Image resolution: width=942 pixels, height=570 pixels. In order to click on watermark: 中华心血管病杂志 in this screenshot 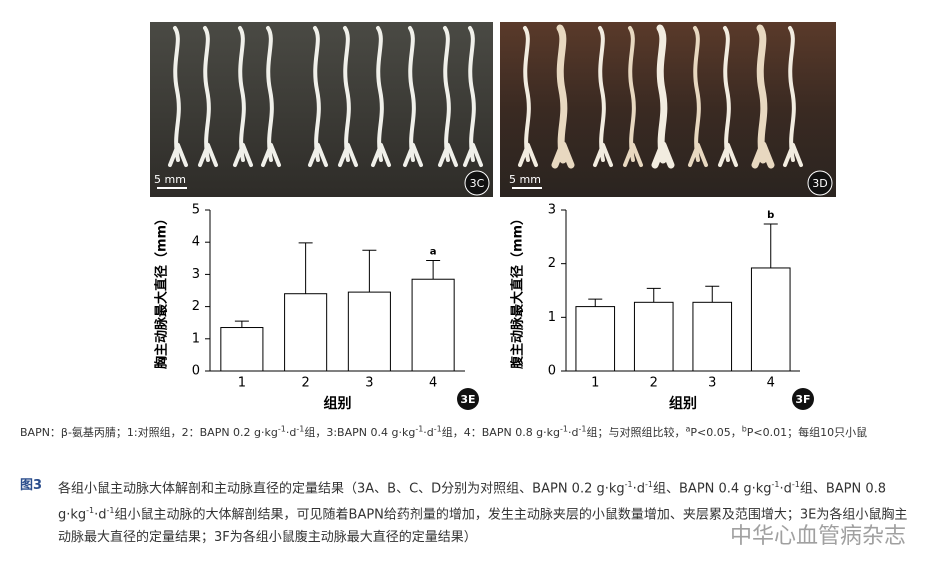, I will do `click(818, 536)`.